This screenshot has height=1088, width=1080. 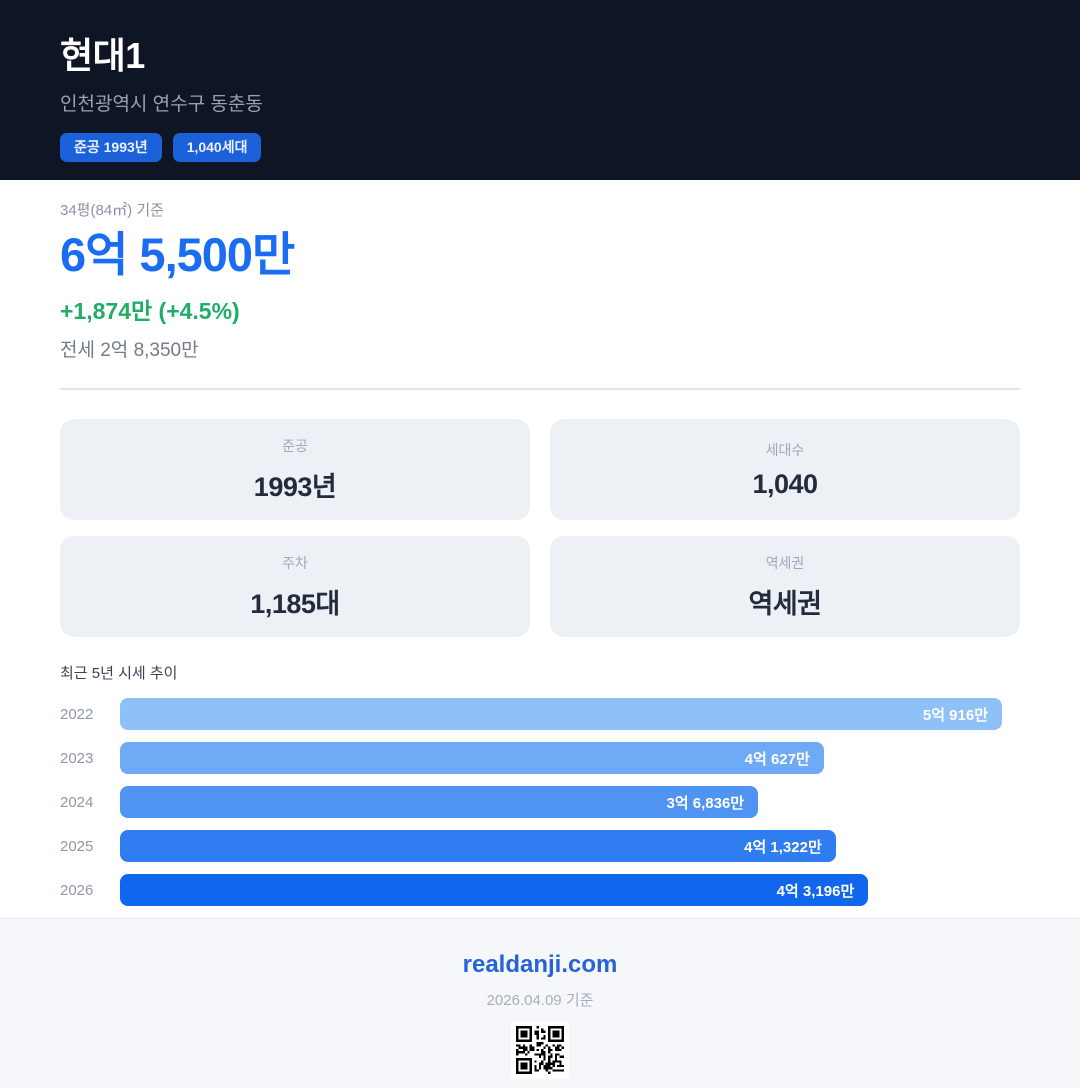 I want to click on stat-card-households: 세대수 1,040, so click(x=785, y=470).